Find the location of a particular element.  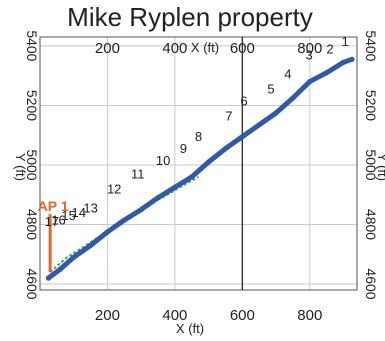

x-axis-label-bottom: X (ft) is located at coordinates (190, 328).